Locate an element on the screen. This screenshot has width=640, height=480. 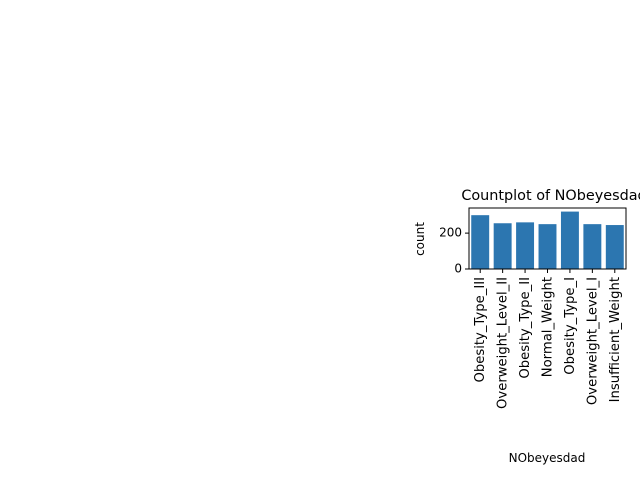
bar-overweight-level-i is located at coordinates (592, 246).